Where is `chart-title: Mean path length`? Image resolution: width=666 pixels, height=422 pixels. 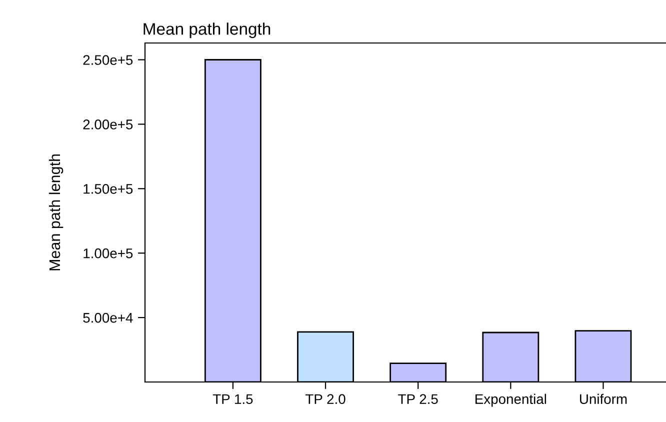
chart-title: Mean path length is located at coordinates (207, 30).